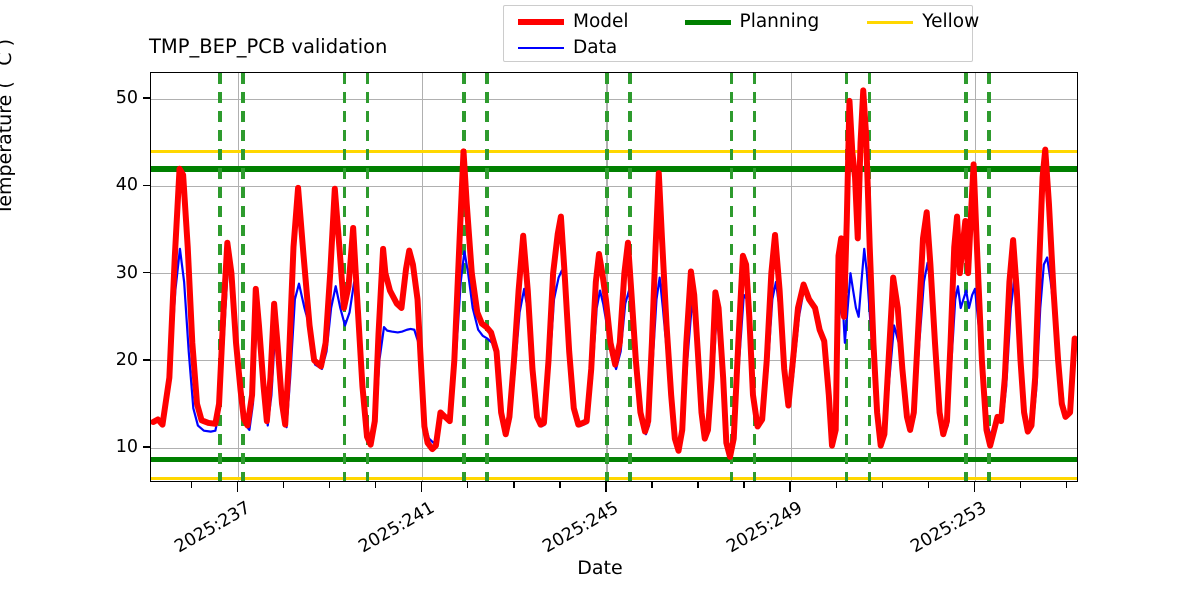 This screenshot has height=600, width=1200. Describe the element at coordinates (396, 528) in the screenshot. I see `x-tick-label-2025:241: 2025:241` at that location.